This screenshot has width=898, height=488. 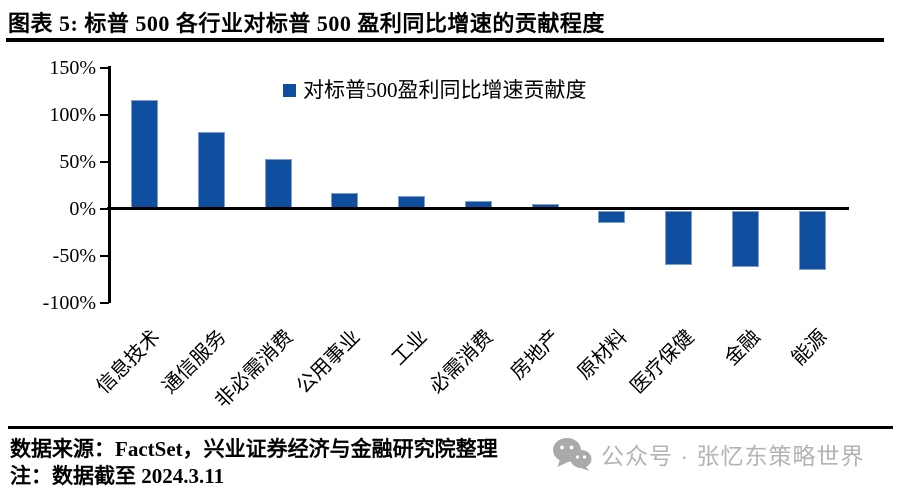 What do you see at coordinates (445, 90) in the screenshot?
I see `legend-label: 对标普500盈利同比增速贡献度` at bounding box center [445, 90].